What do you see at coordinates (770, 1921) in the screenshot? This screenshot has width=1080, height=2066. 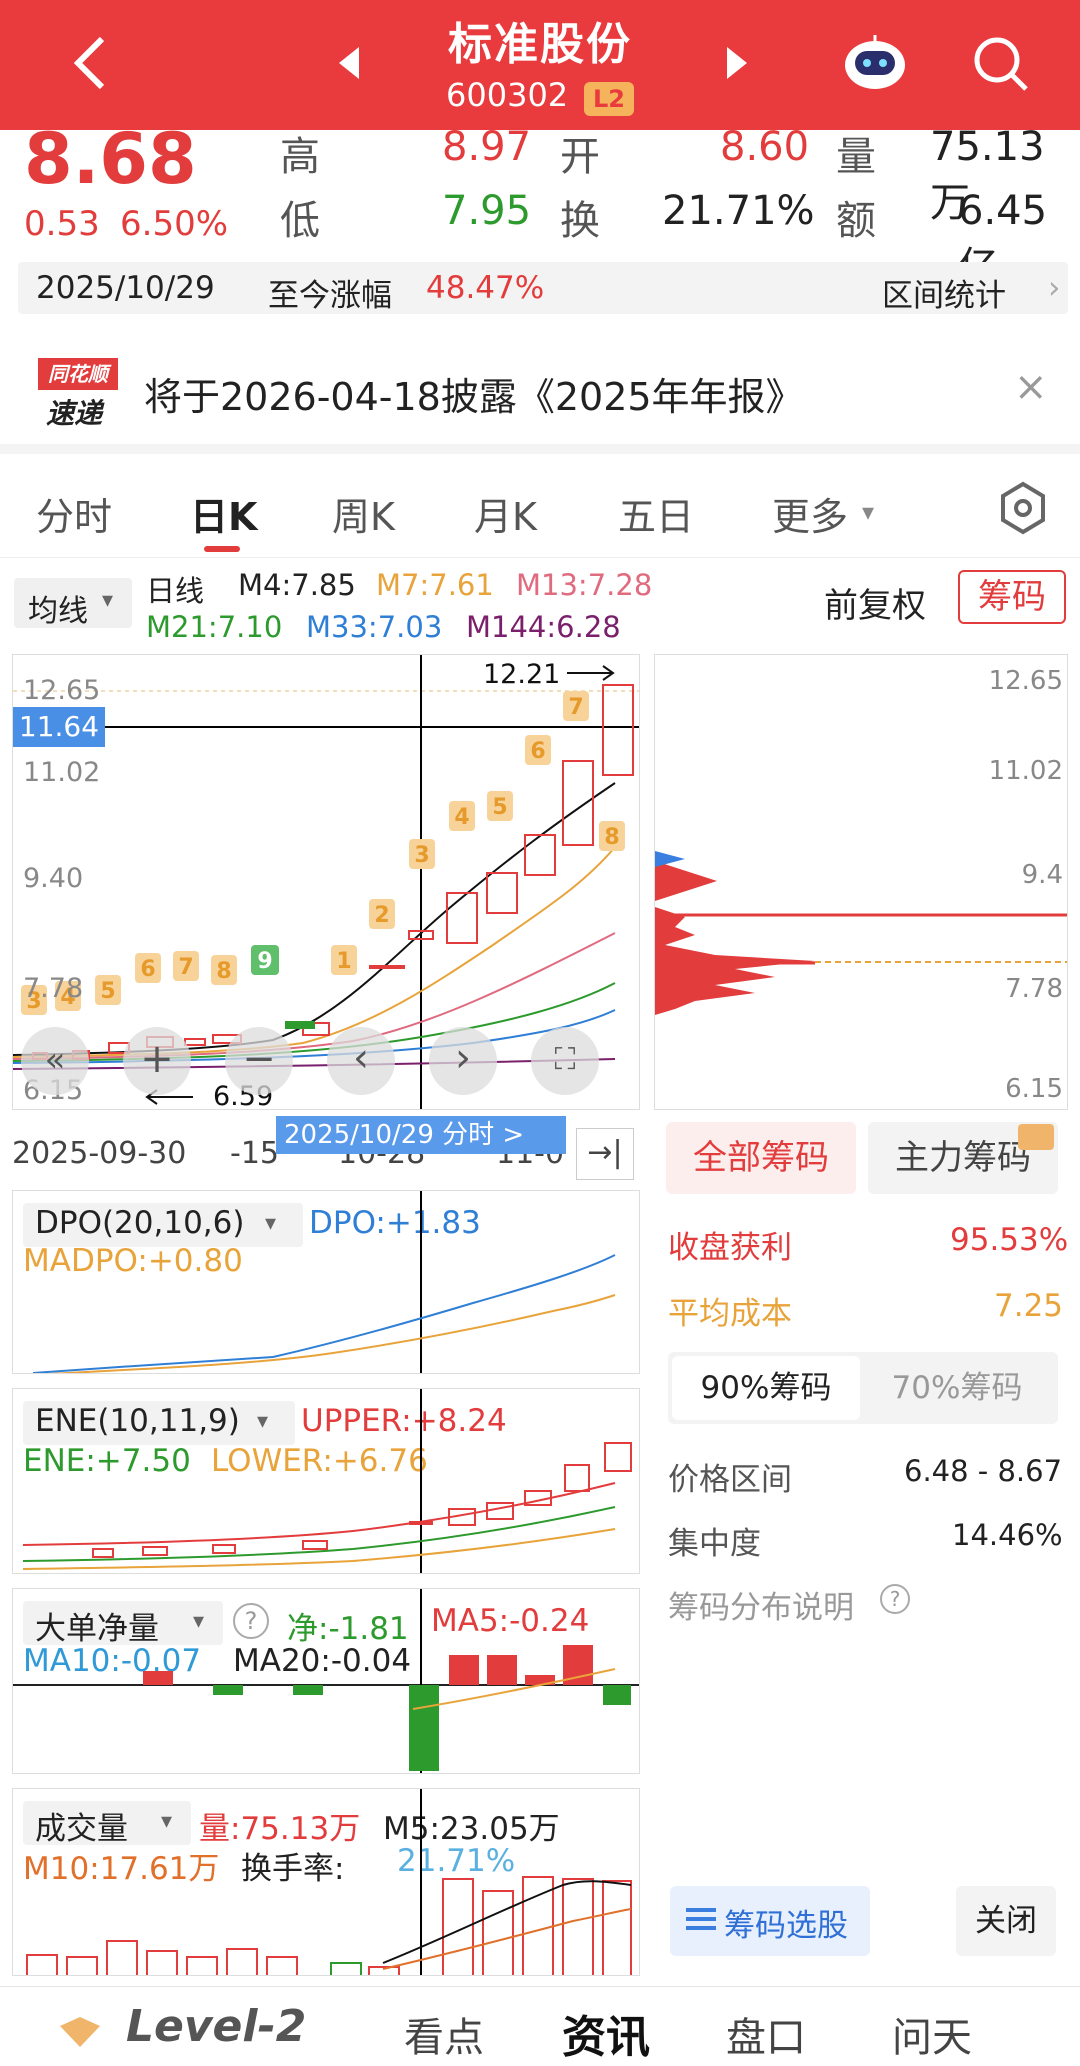 I see `chip-select-stock-button: 筹码选股` at bounding box center [770, 1921].